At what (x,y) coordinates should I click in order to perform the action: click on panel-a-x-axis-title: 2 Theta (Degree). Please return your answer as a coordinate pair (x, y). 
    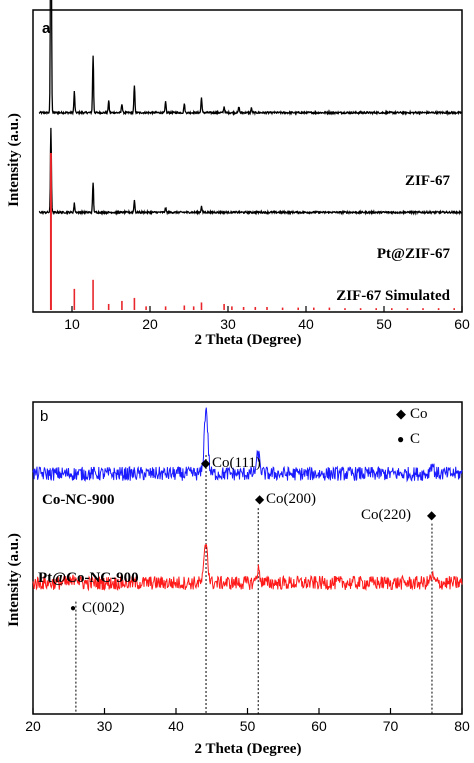
    Looking at the image, I should click on (248, 340).